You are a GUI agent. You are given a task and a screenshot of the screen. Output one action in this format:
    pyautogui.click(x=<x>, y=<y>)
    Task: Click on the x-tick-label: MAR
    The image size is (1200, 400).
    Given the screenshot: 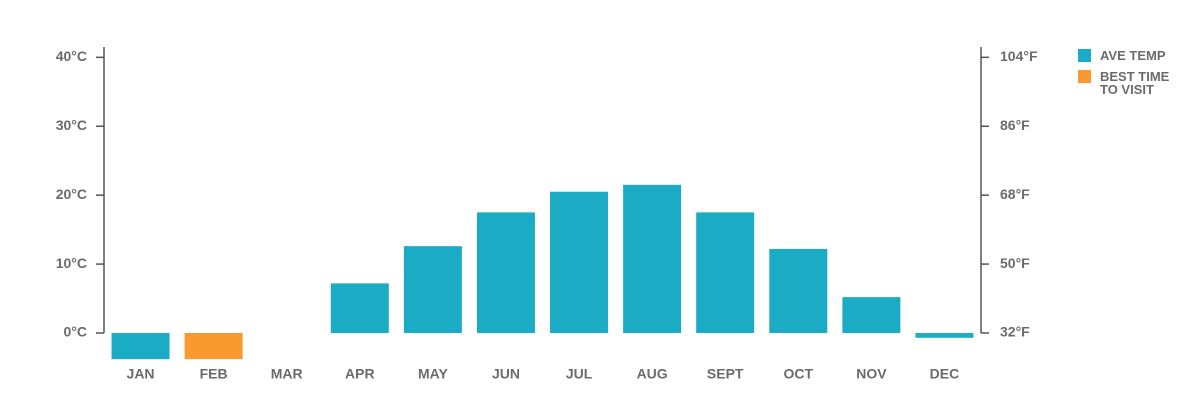 What is the action you would take?
    pyautogui.click(x=287, y=374)
    